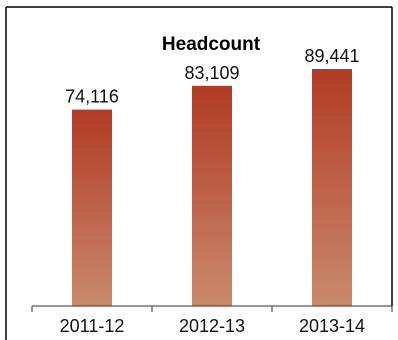 This screenshot has width=398, height=340. I want to click on x-tick-label-2012-13: 2012-13, so click(212, 326).